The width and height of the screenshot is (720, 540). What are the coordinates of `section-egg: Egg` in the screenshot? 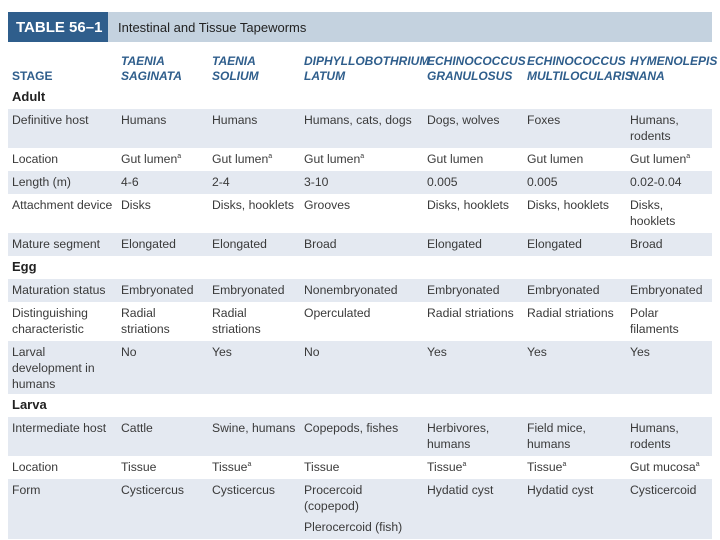 It's located at (360, 267).